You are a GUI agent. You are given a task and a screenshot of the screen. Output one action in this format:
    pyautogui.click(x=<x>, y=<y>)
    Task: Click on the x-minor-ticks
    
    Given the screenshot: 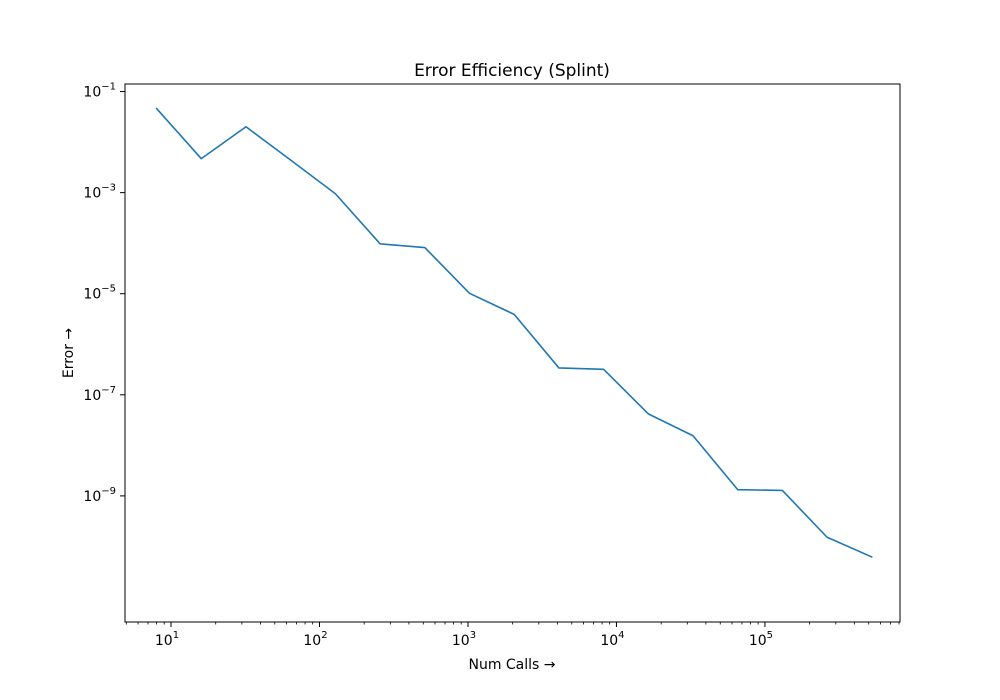 What is the action you would take?
    pyautogui.click(x=512, y=623)
    